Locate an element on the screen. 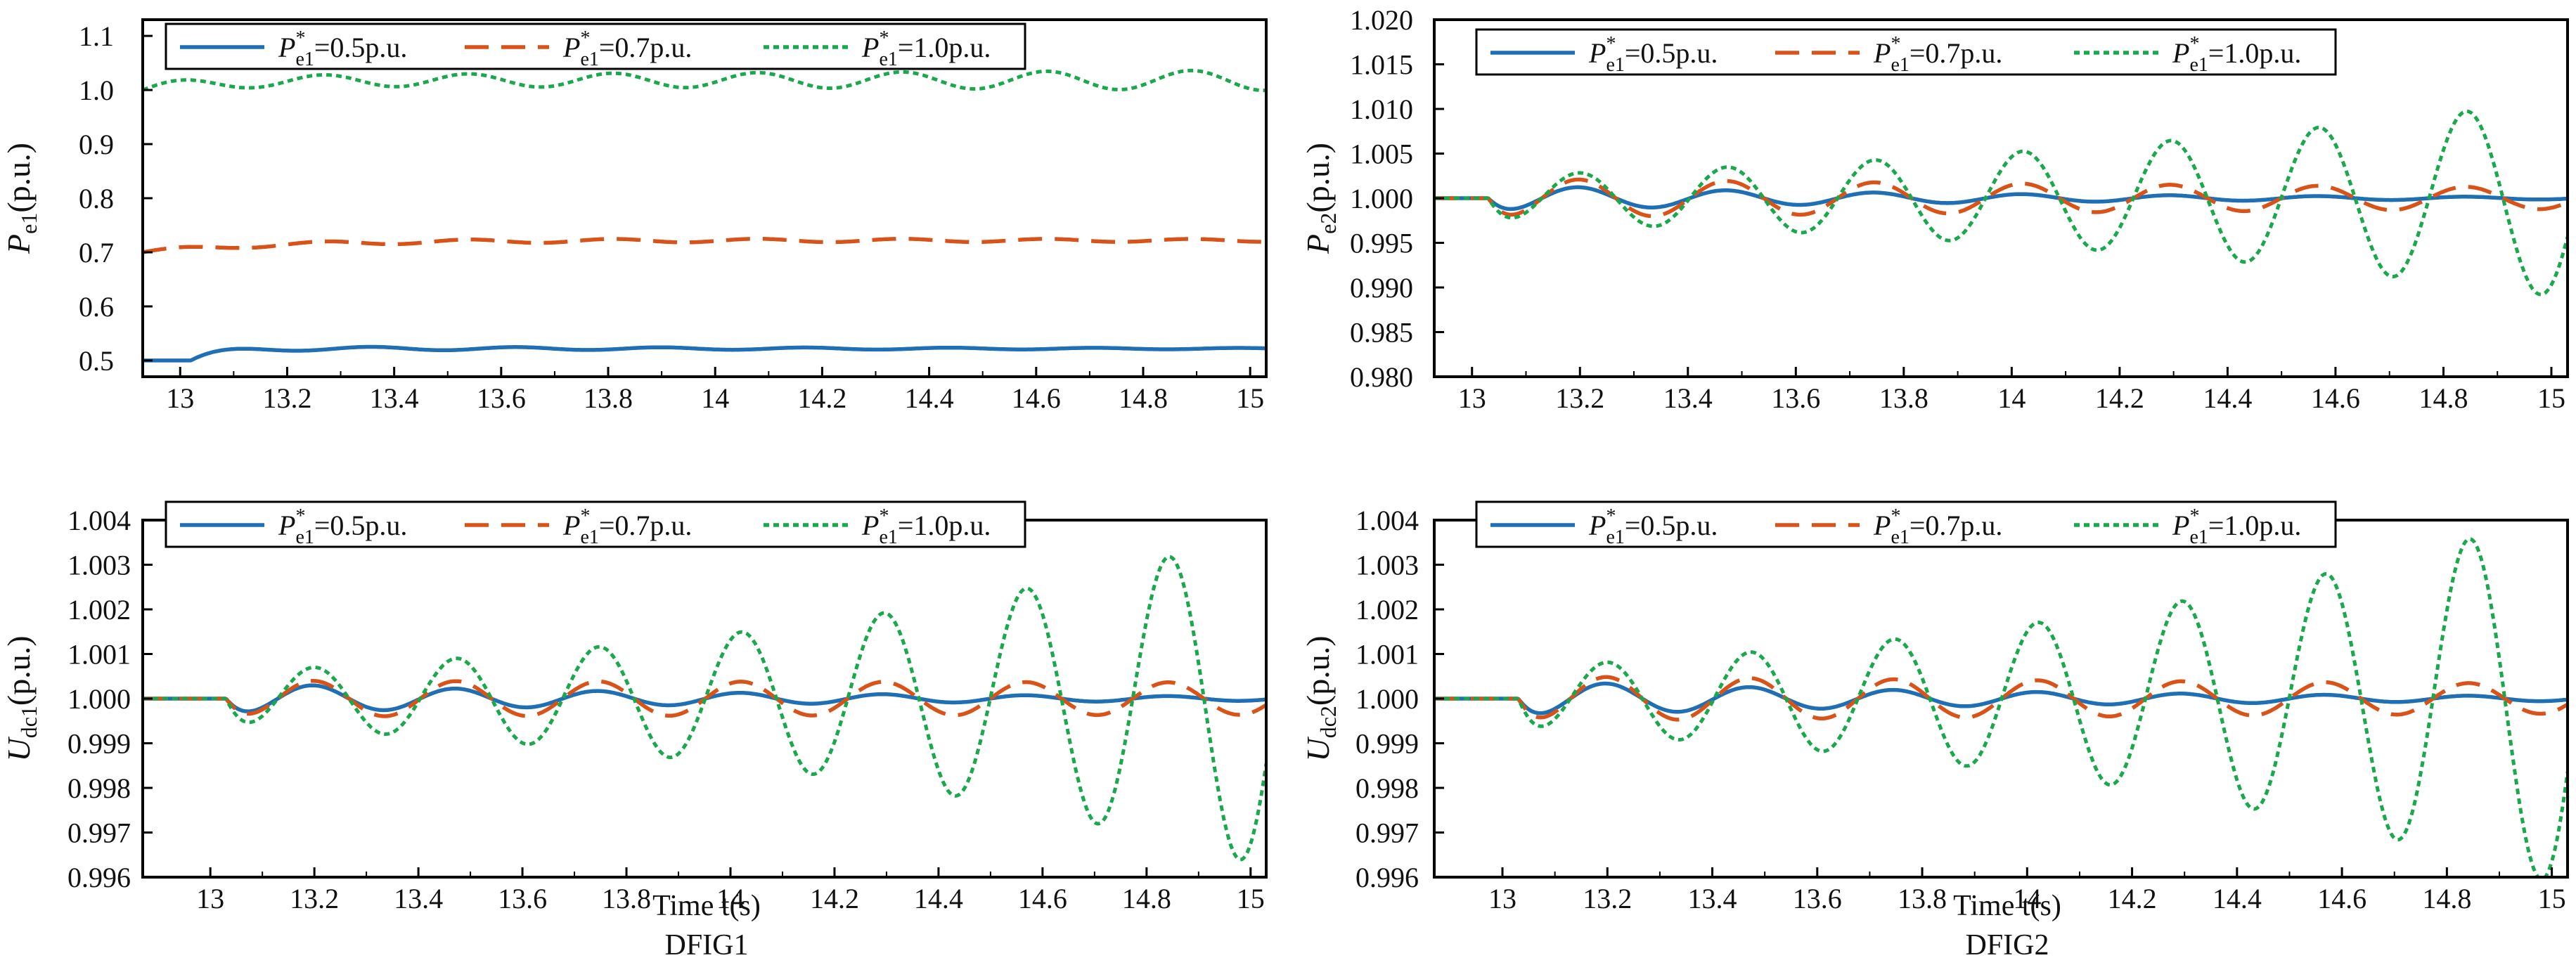 This screenshot has width=2576, height=965. legend: P* e1=0.5p.u. P* e1=0.7p.u. P* e1=1.0p.u. is located at coordinates (595, 46).